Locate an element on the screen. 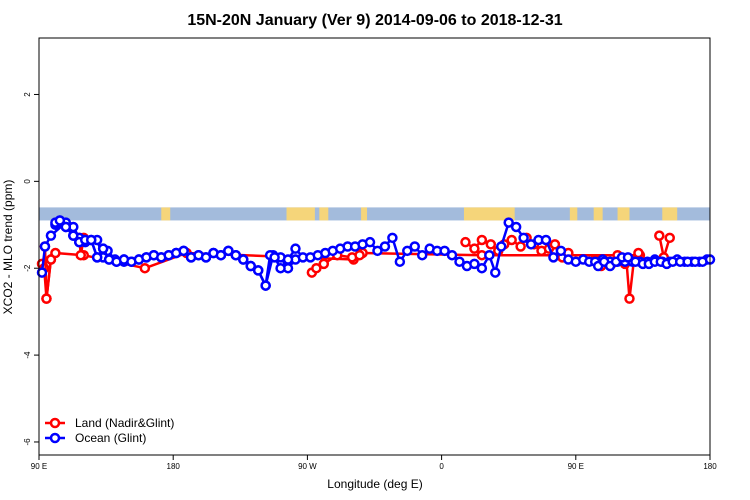 The image size is (750, 500). y-tick-label: -4 is located at coordinates (27, 355).